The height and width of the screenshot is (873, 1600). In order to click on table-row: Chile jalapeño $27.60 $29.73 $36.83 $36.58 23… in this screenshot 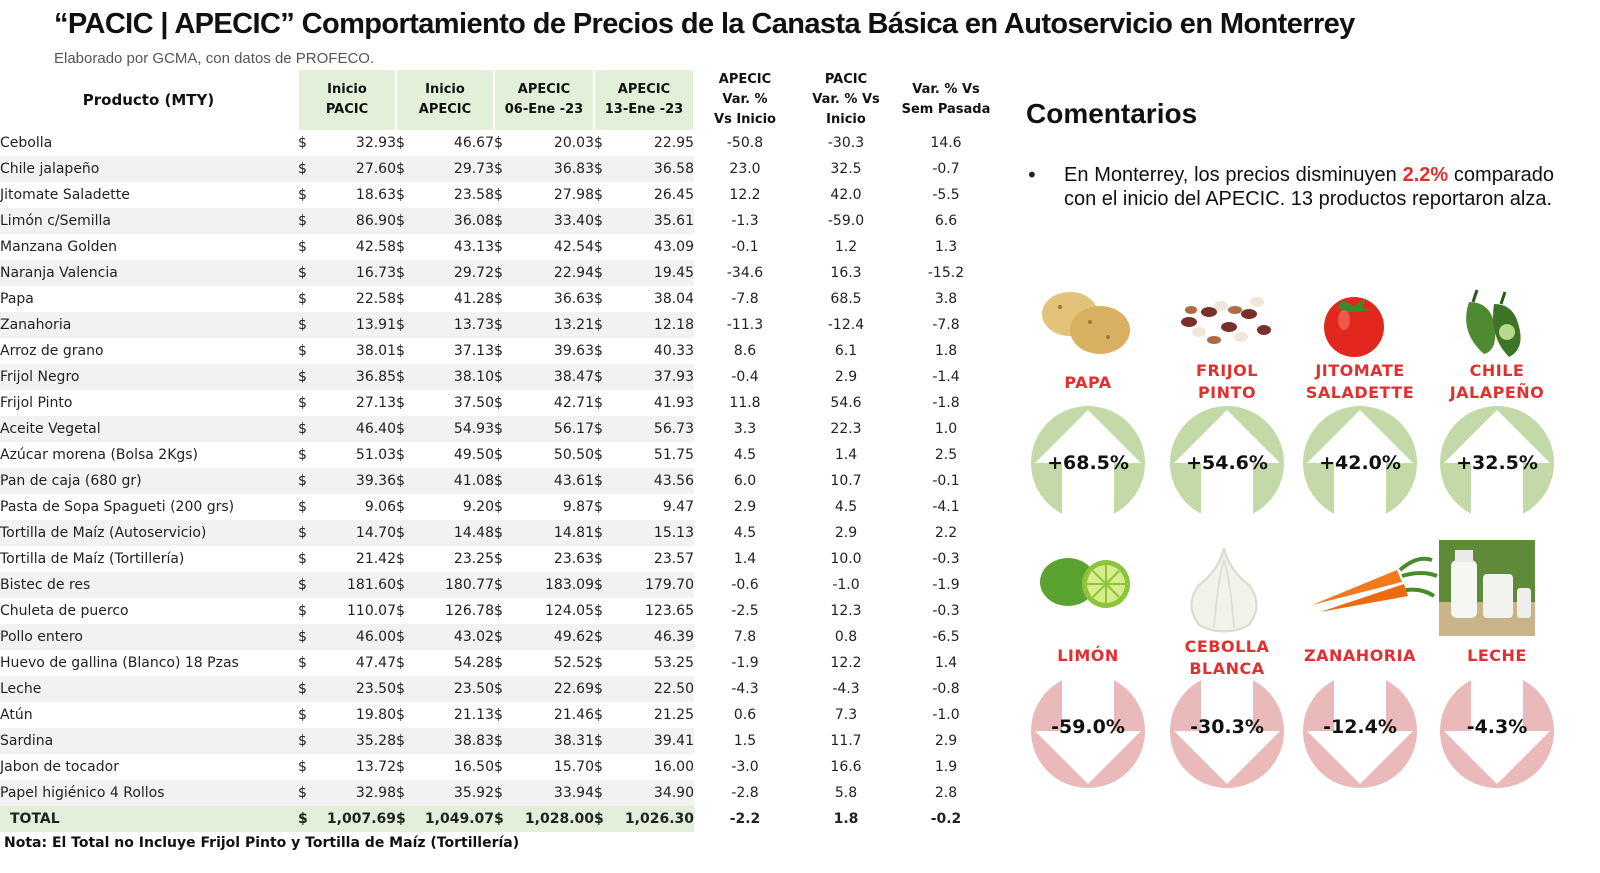, I will do `click(498, 169)`.